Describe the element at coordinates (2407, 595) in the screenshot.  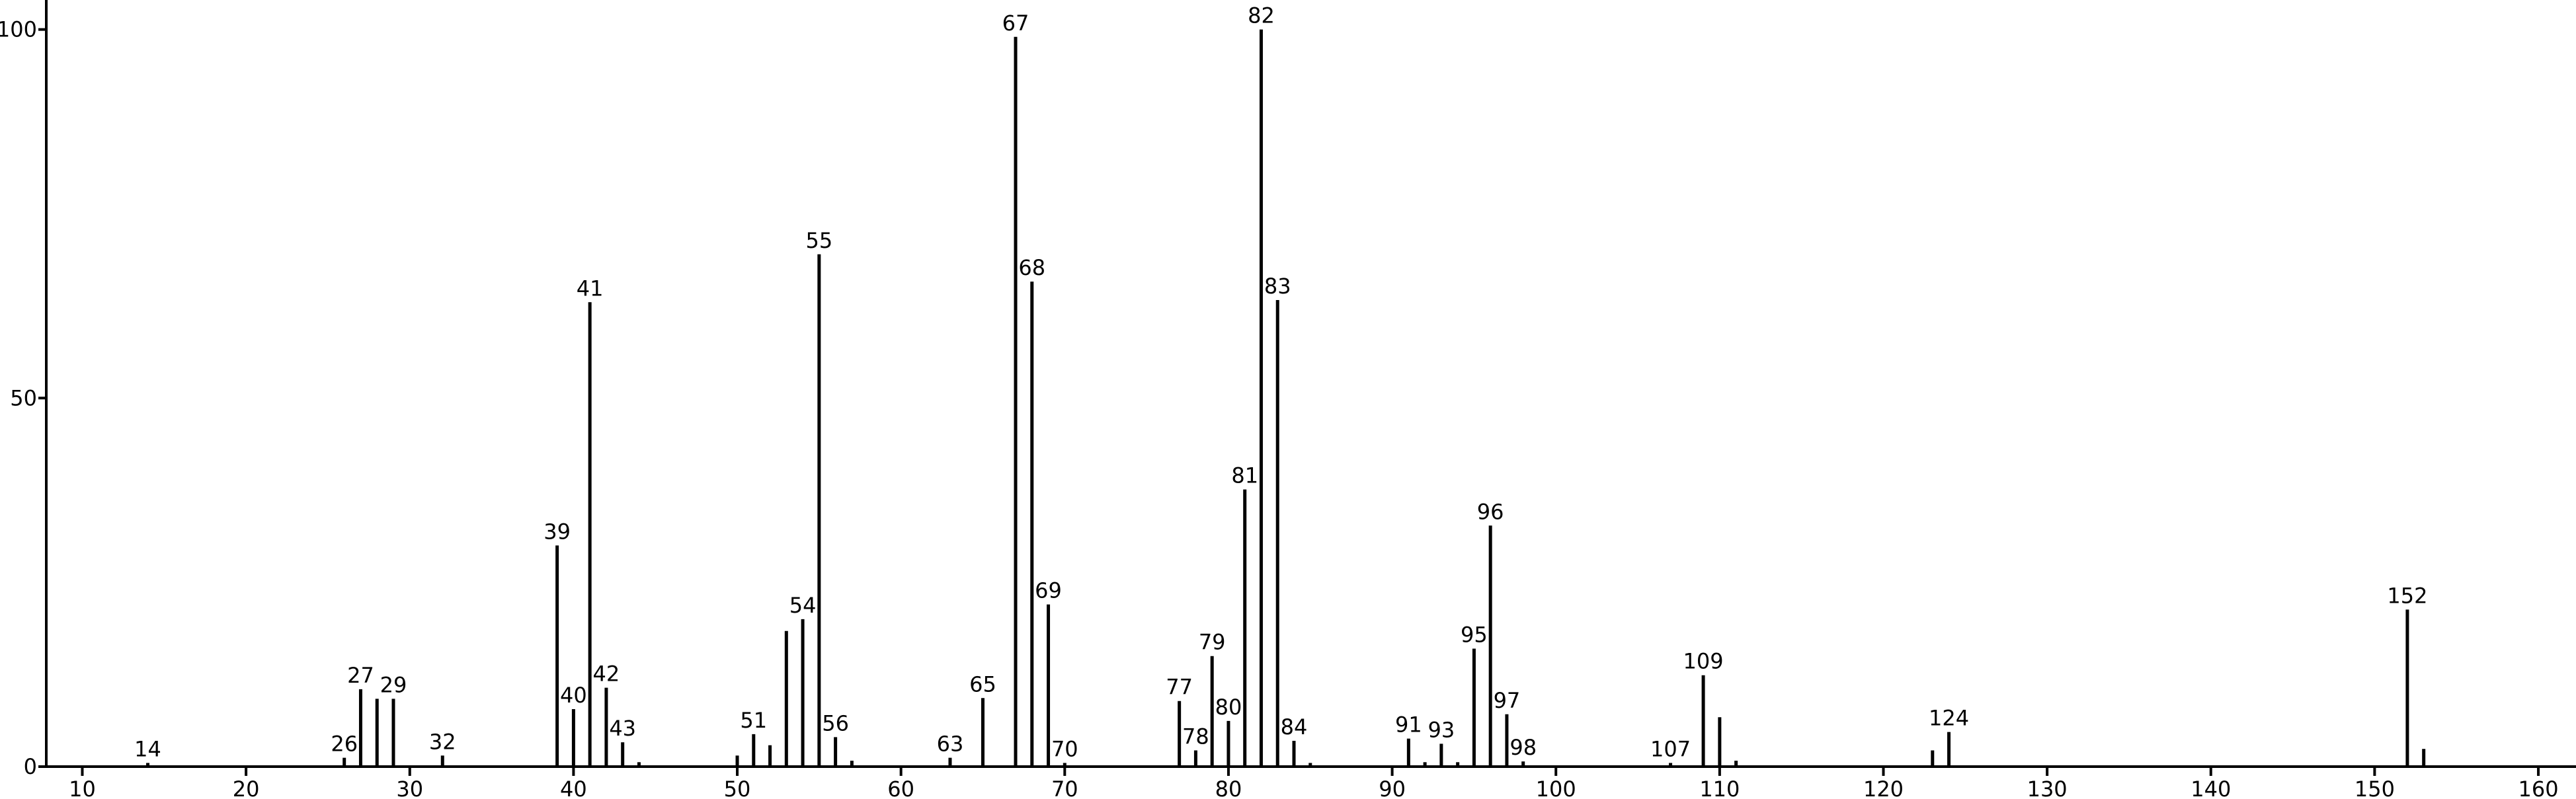
I see `peak-label: 152` at that location.